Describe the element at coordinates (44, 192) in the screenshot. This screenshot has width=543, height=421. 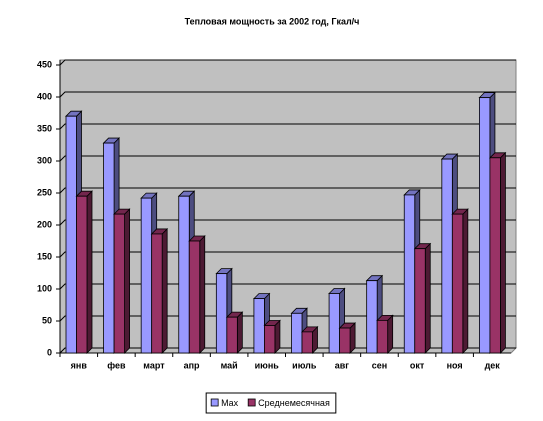
I see `y-tick-label: 250` at that location.